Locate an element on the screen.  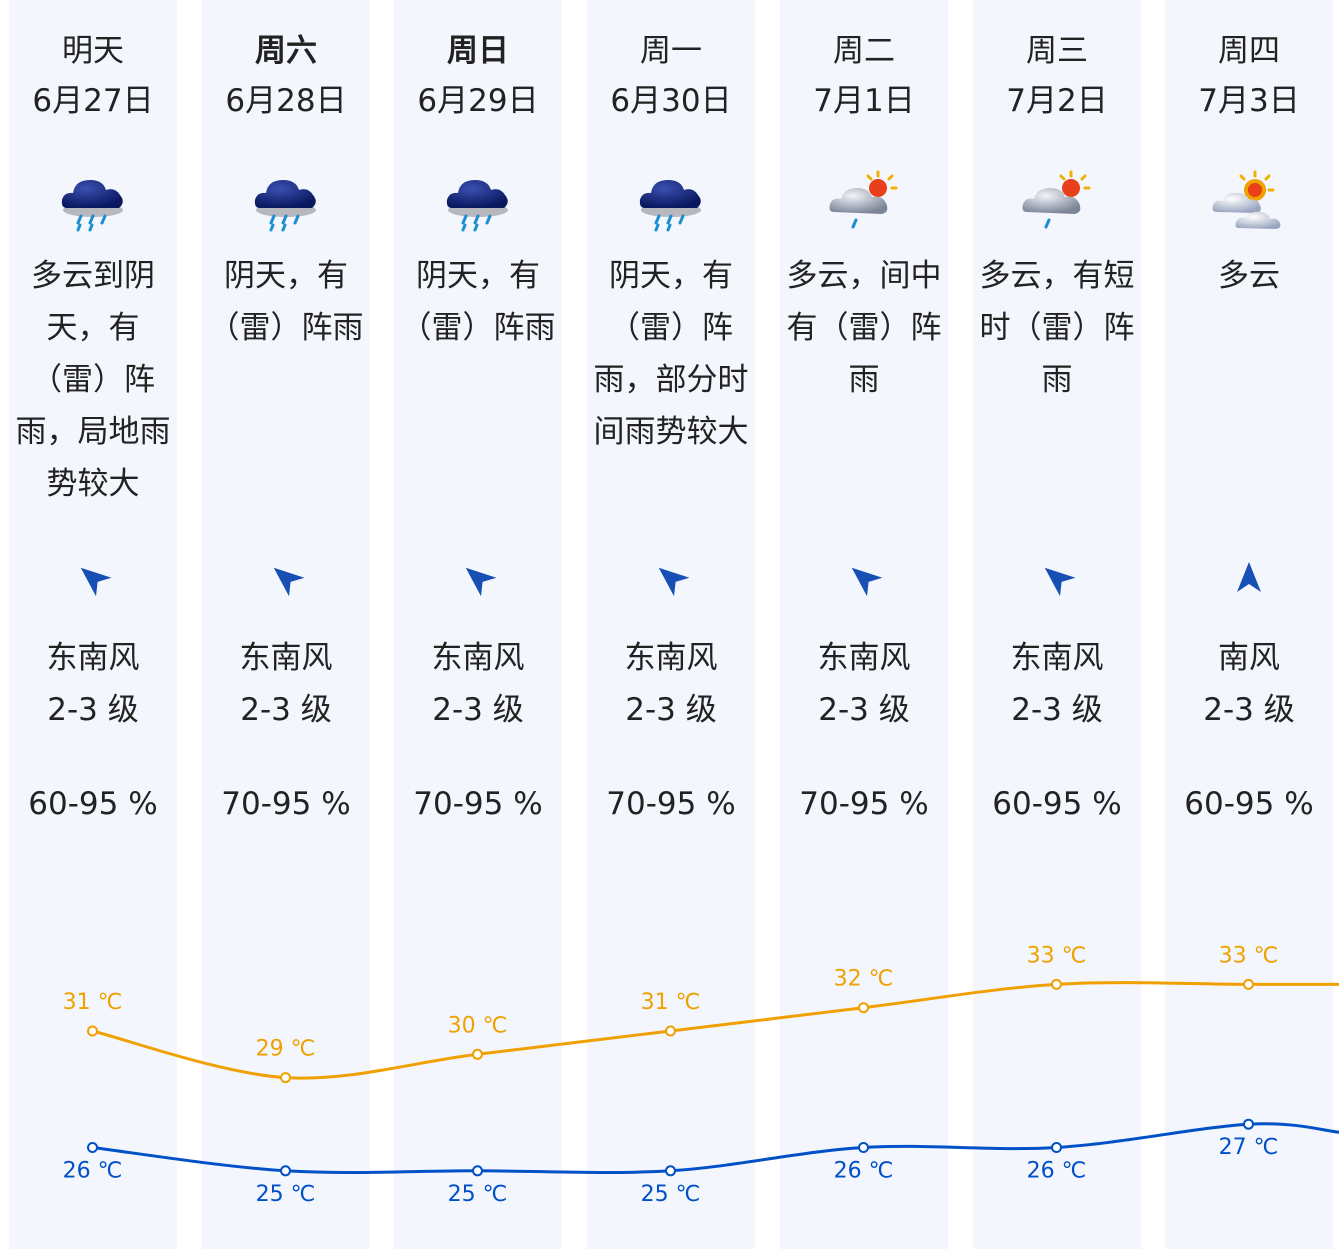
day-date: 6月29日 is located at coordinates (478, 101).